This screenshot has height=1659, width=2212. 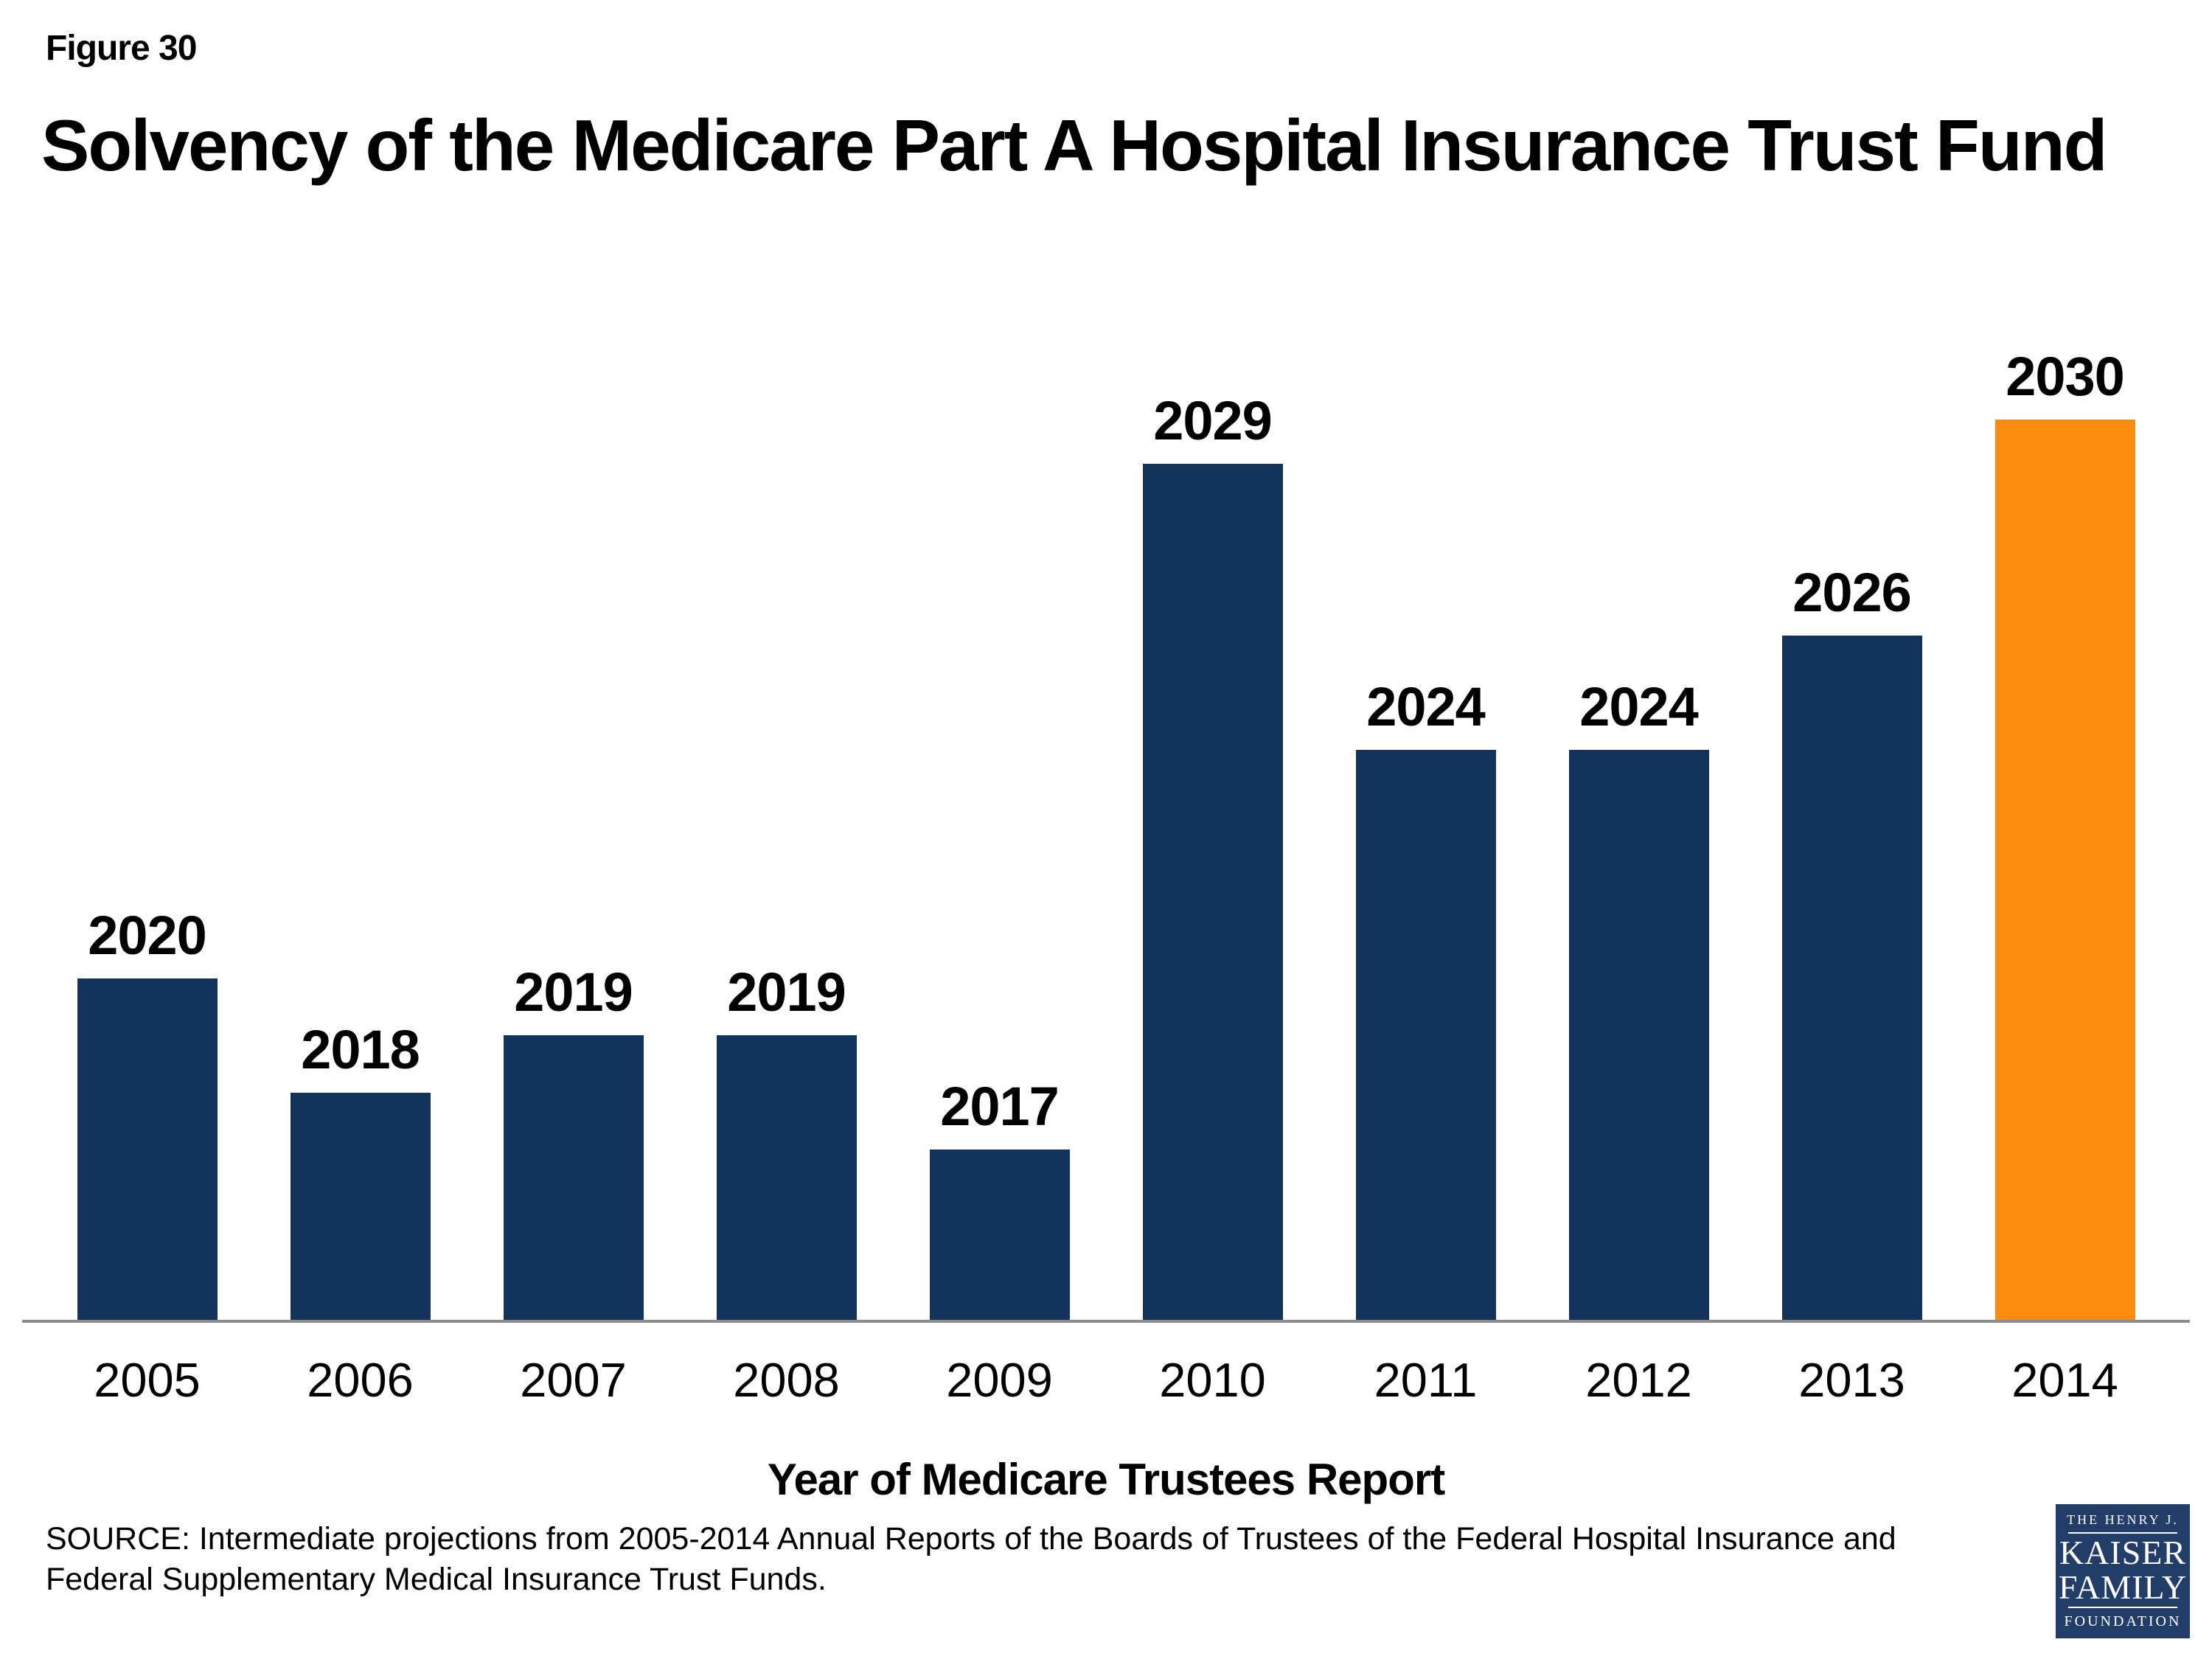 What do you see at coordinates (1106, 1321) in the screenshot?
I see `x-axis-line` at bounding box center [1106, 1321].